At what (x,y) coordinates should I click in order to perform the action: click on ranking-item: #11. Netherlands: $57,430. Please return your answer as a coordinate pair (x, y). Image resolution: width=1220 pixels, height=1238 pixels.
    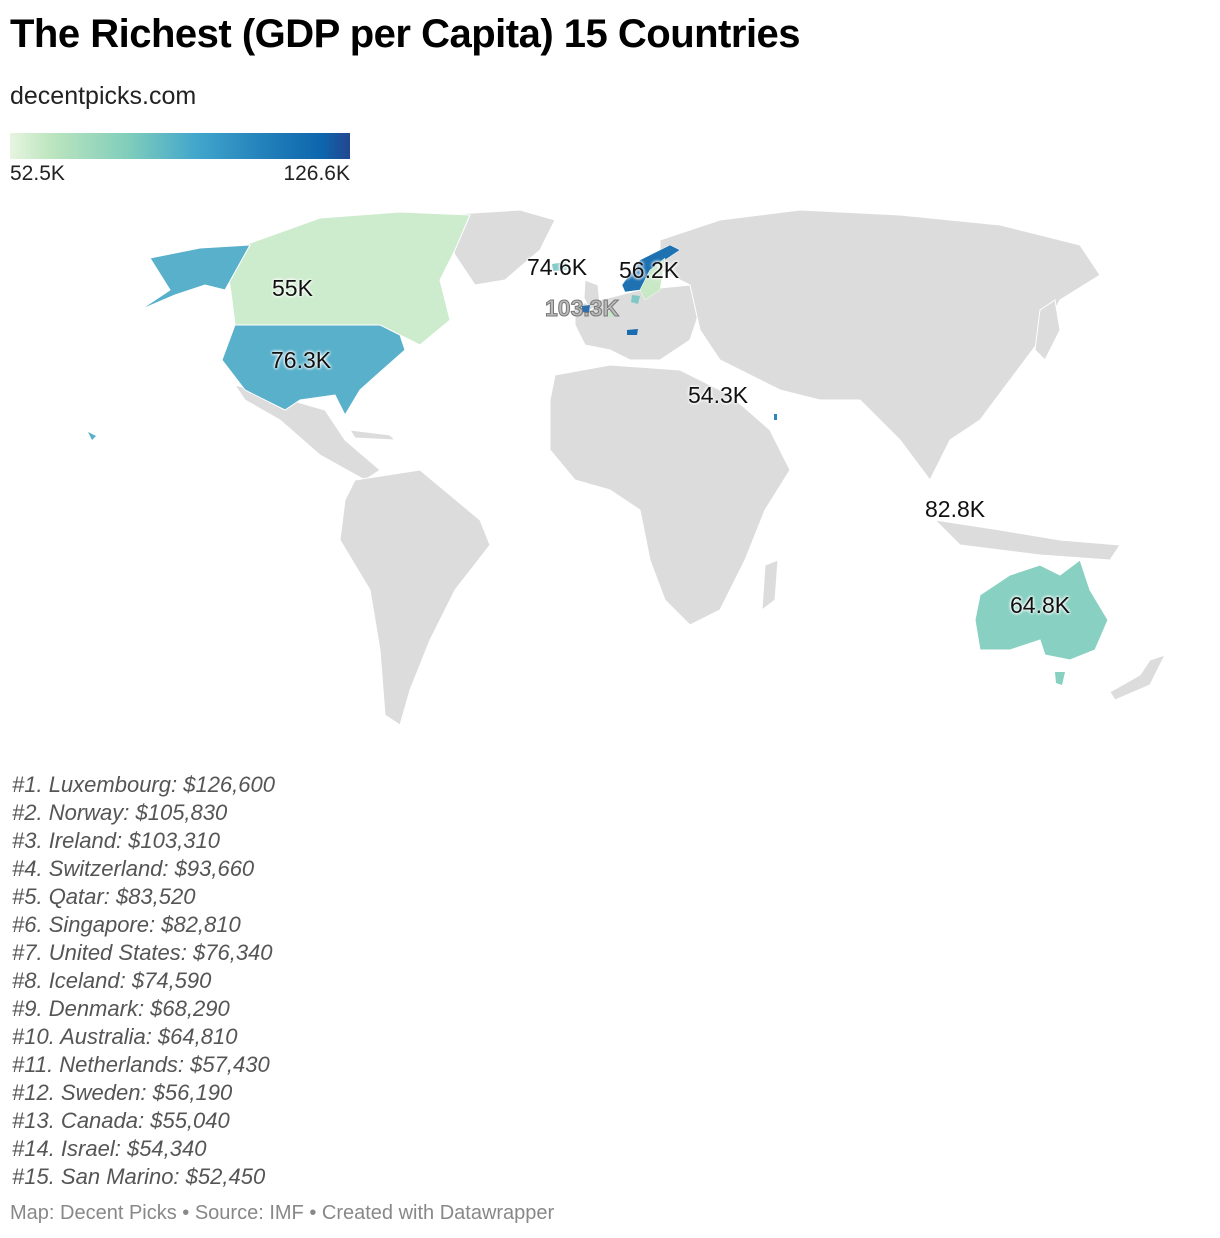
    Looking at the image, I should click on (141, 1064).